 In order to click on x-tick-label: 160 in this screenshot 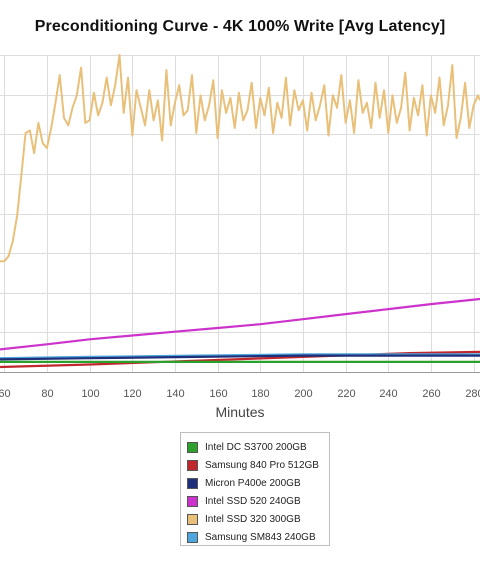, I will do `click(218, 394)`.